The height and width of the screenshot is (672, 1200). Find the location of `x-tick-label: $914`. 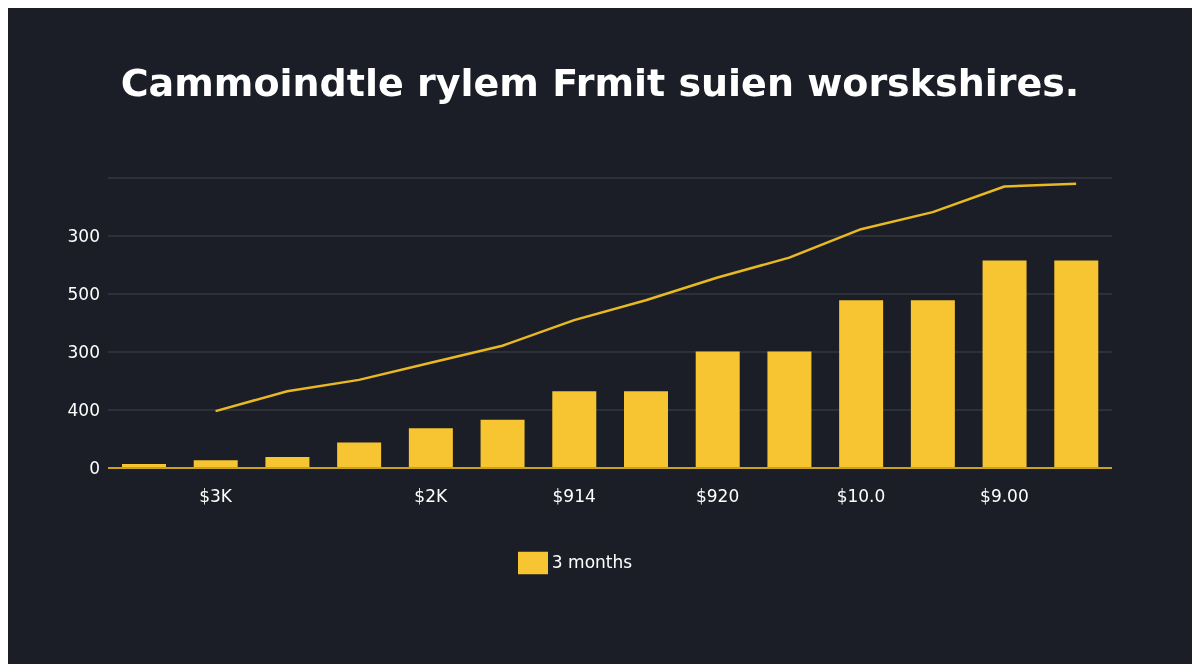

x-tick-label: $914 is located at coordinates (574, 496).